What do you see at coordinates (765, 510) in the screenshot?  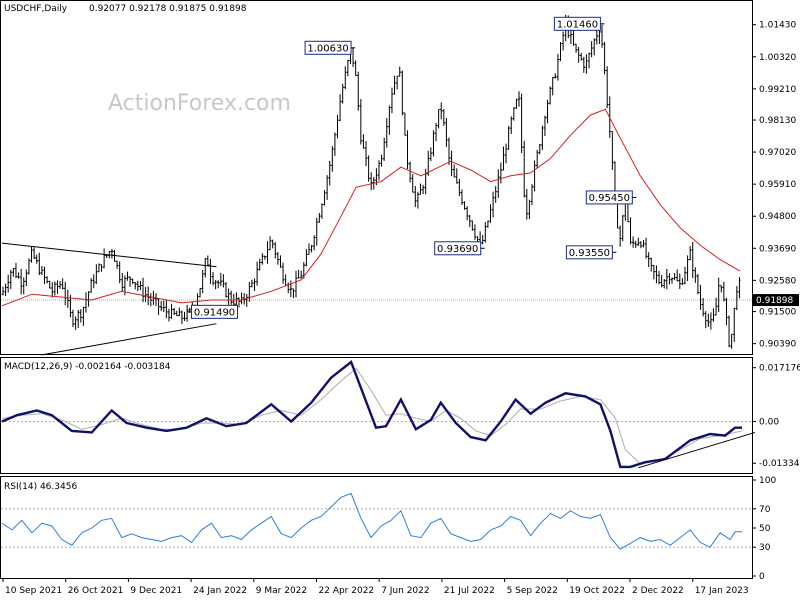 I see `rsi-axis-tick-label: 70` at bounding box center [765, 510].